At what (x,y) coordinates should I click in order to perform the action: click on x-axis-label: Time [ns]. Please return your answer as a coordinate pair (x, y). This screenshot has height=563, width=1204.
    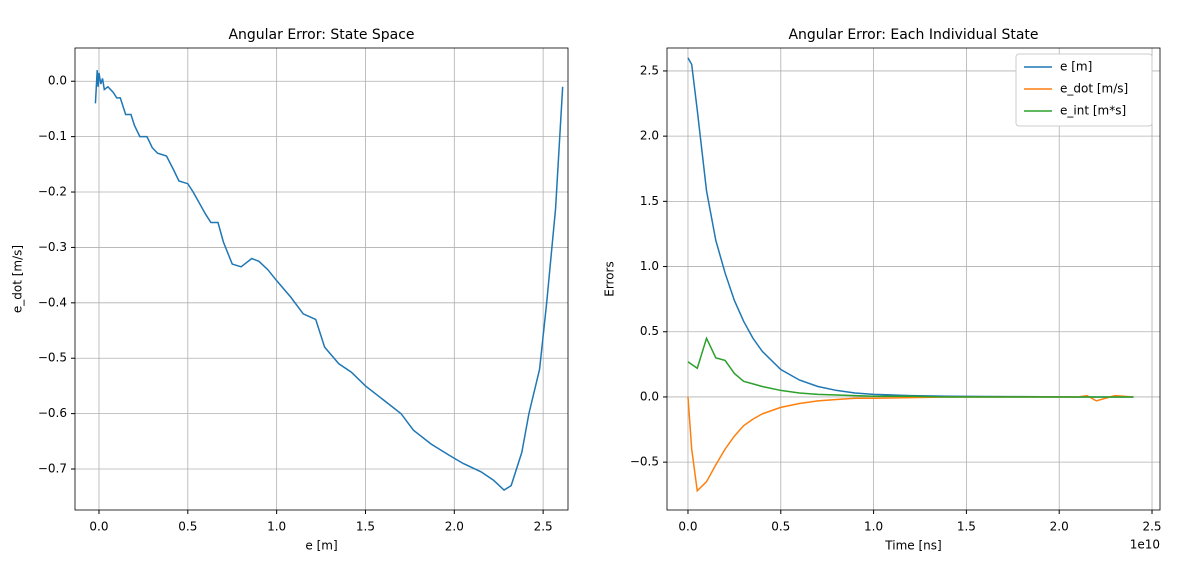
    Looking at the image, I should click on (912, 546).